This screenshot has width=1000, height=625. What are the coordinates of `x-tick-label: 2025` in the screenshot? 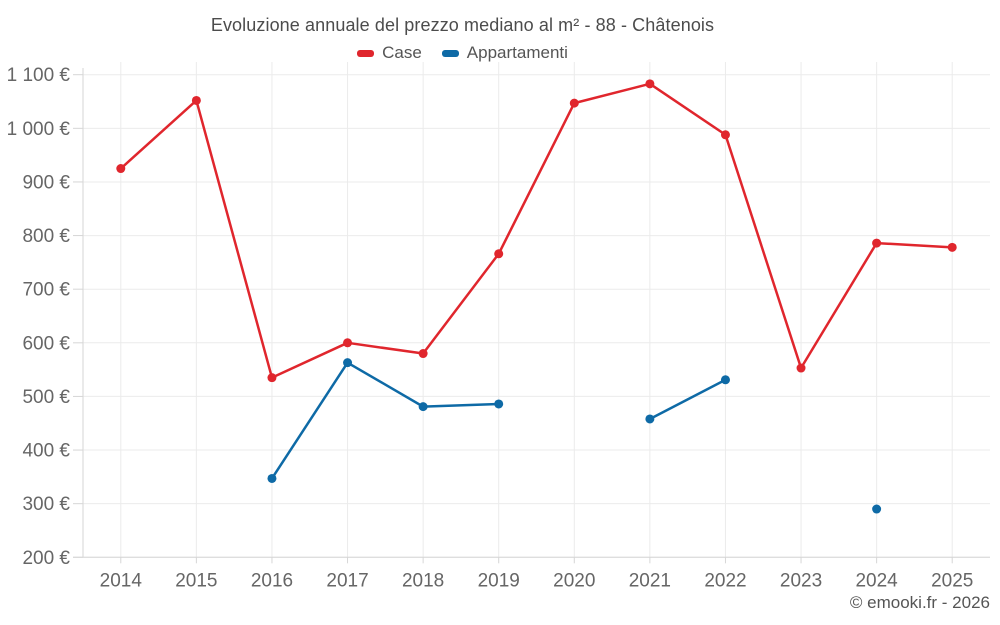 It's located at (952, 580).